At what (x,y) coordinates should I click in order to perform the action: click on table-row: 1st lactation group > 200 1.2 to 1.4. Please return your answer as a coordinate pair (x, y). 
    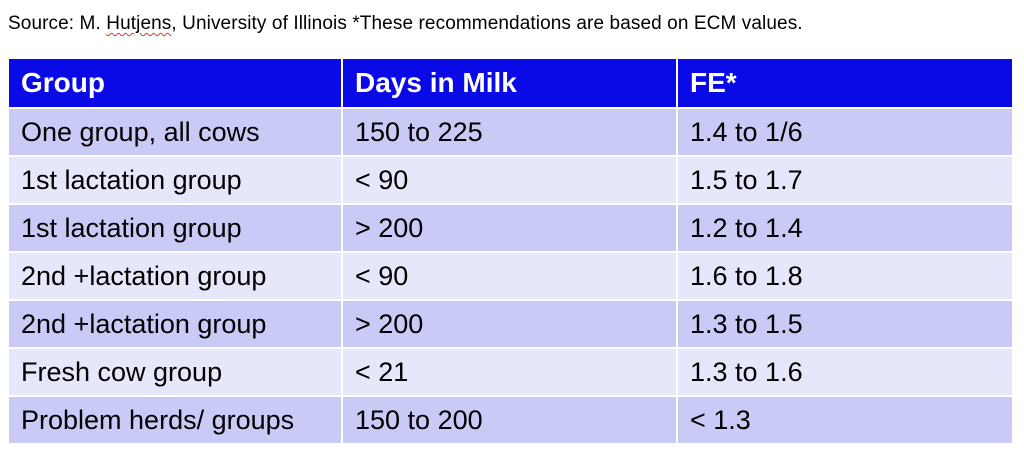
    Looking at the image, I should click on (510, 227).